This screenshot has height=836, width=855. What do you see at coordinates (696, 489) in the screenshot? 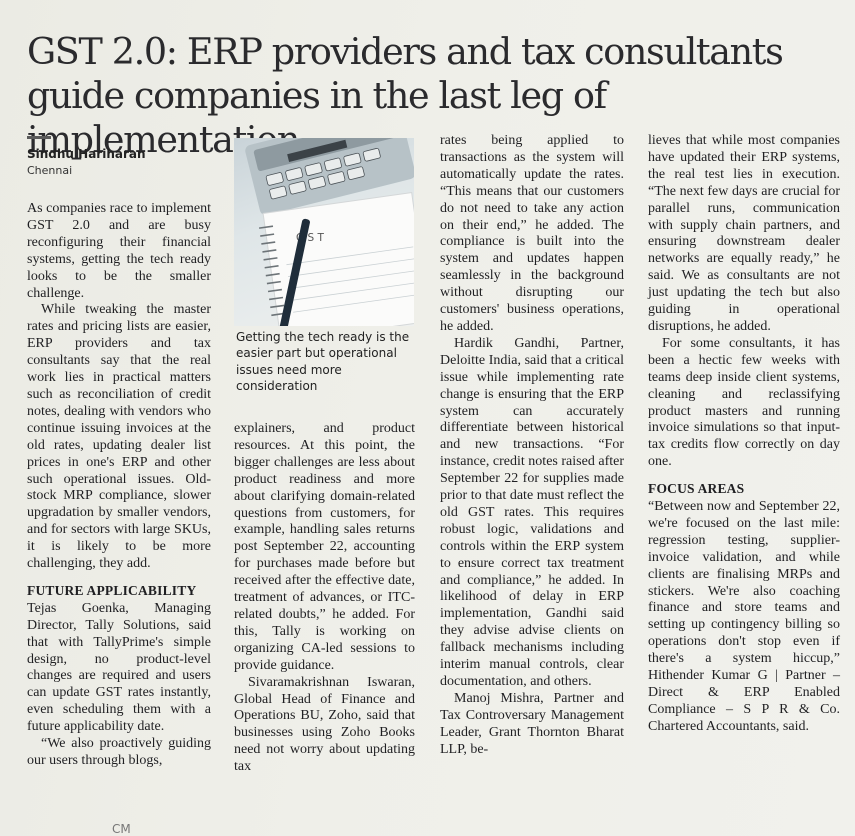
I see `subheading-focus-areas: FOCUS AREAS` at bounding box center [696, 489].